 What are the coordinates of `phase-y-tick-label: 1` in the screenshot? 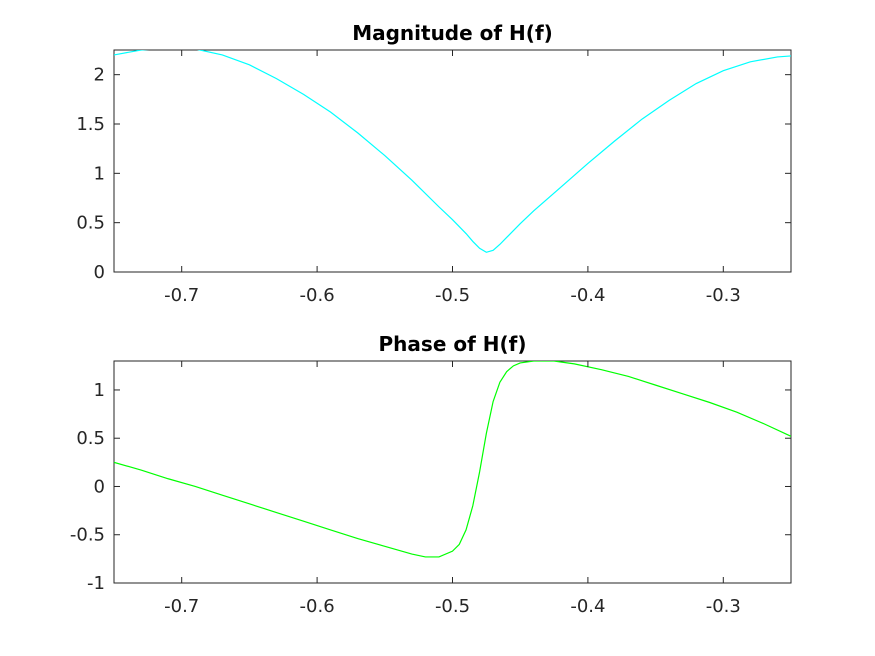 It's located at (99, 390).